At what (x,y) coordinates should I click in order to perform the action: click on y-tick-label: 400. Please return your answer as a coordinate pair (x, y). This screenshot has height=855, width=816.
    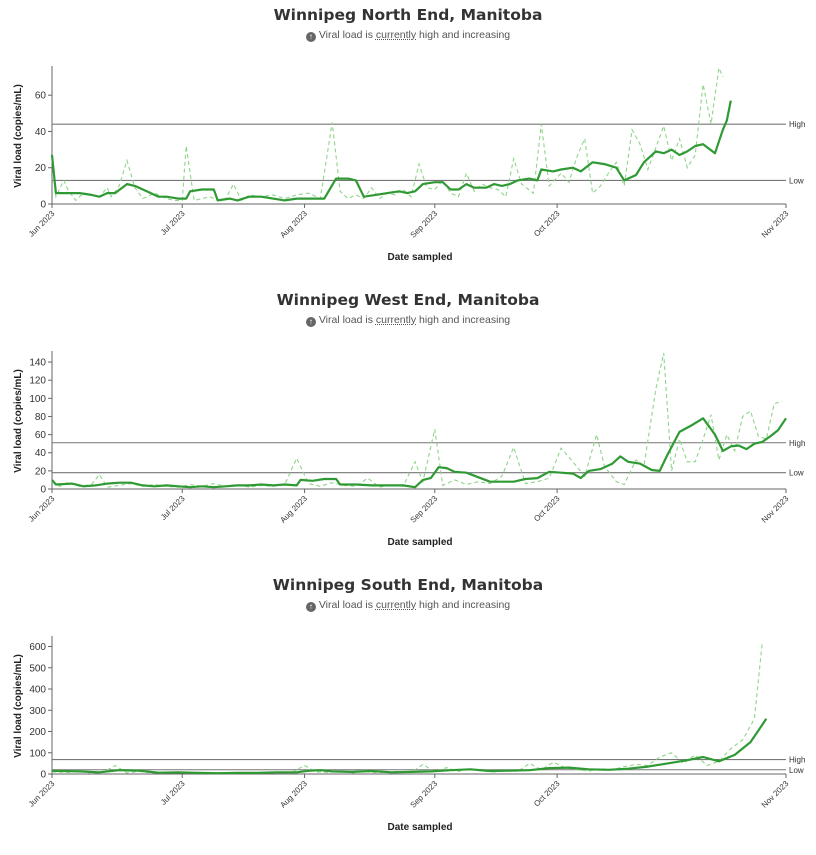
    Looking at the image, I should click on (37, 690).